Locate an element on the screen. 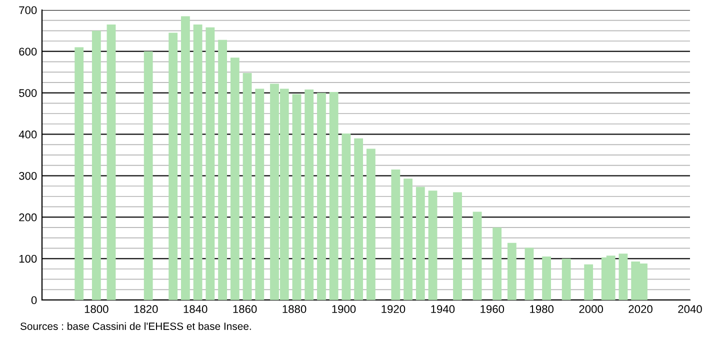 This screenshot has width=710, height=340. y-tick-label: 500 is located at coordinates (28, 93).